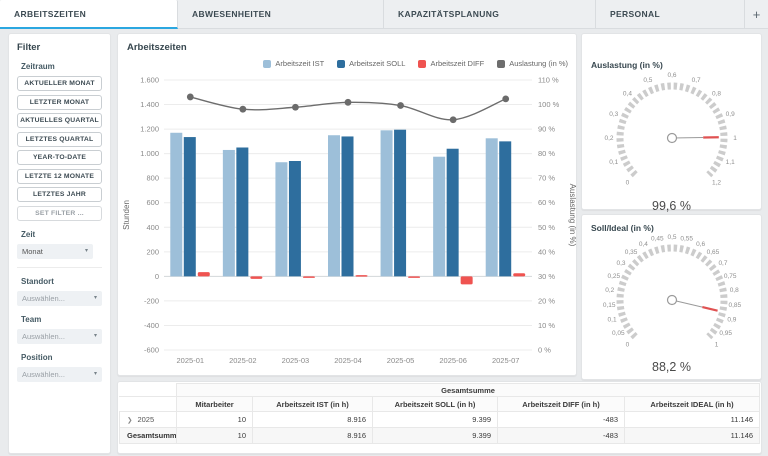 The image size is (768, 456). I want to click on svg-text: 2025-06, so click(453, 360).